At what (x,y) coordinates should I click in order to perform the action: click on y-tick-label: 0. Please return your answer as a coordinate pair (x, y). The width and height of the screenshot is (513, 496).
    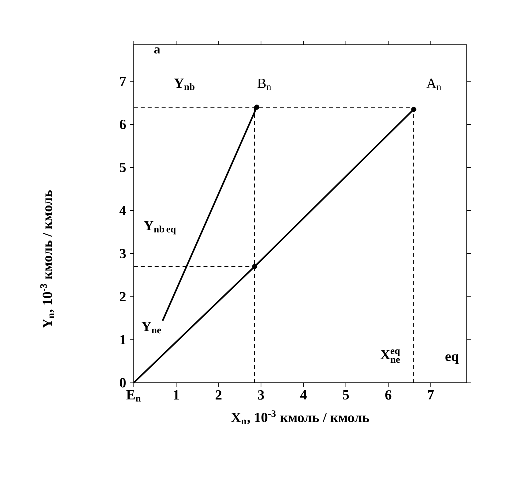
    Looking at the image, I should click on (123, 383).